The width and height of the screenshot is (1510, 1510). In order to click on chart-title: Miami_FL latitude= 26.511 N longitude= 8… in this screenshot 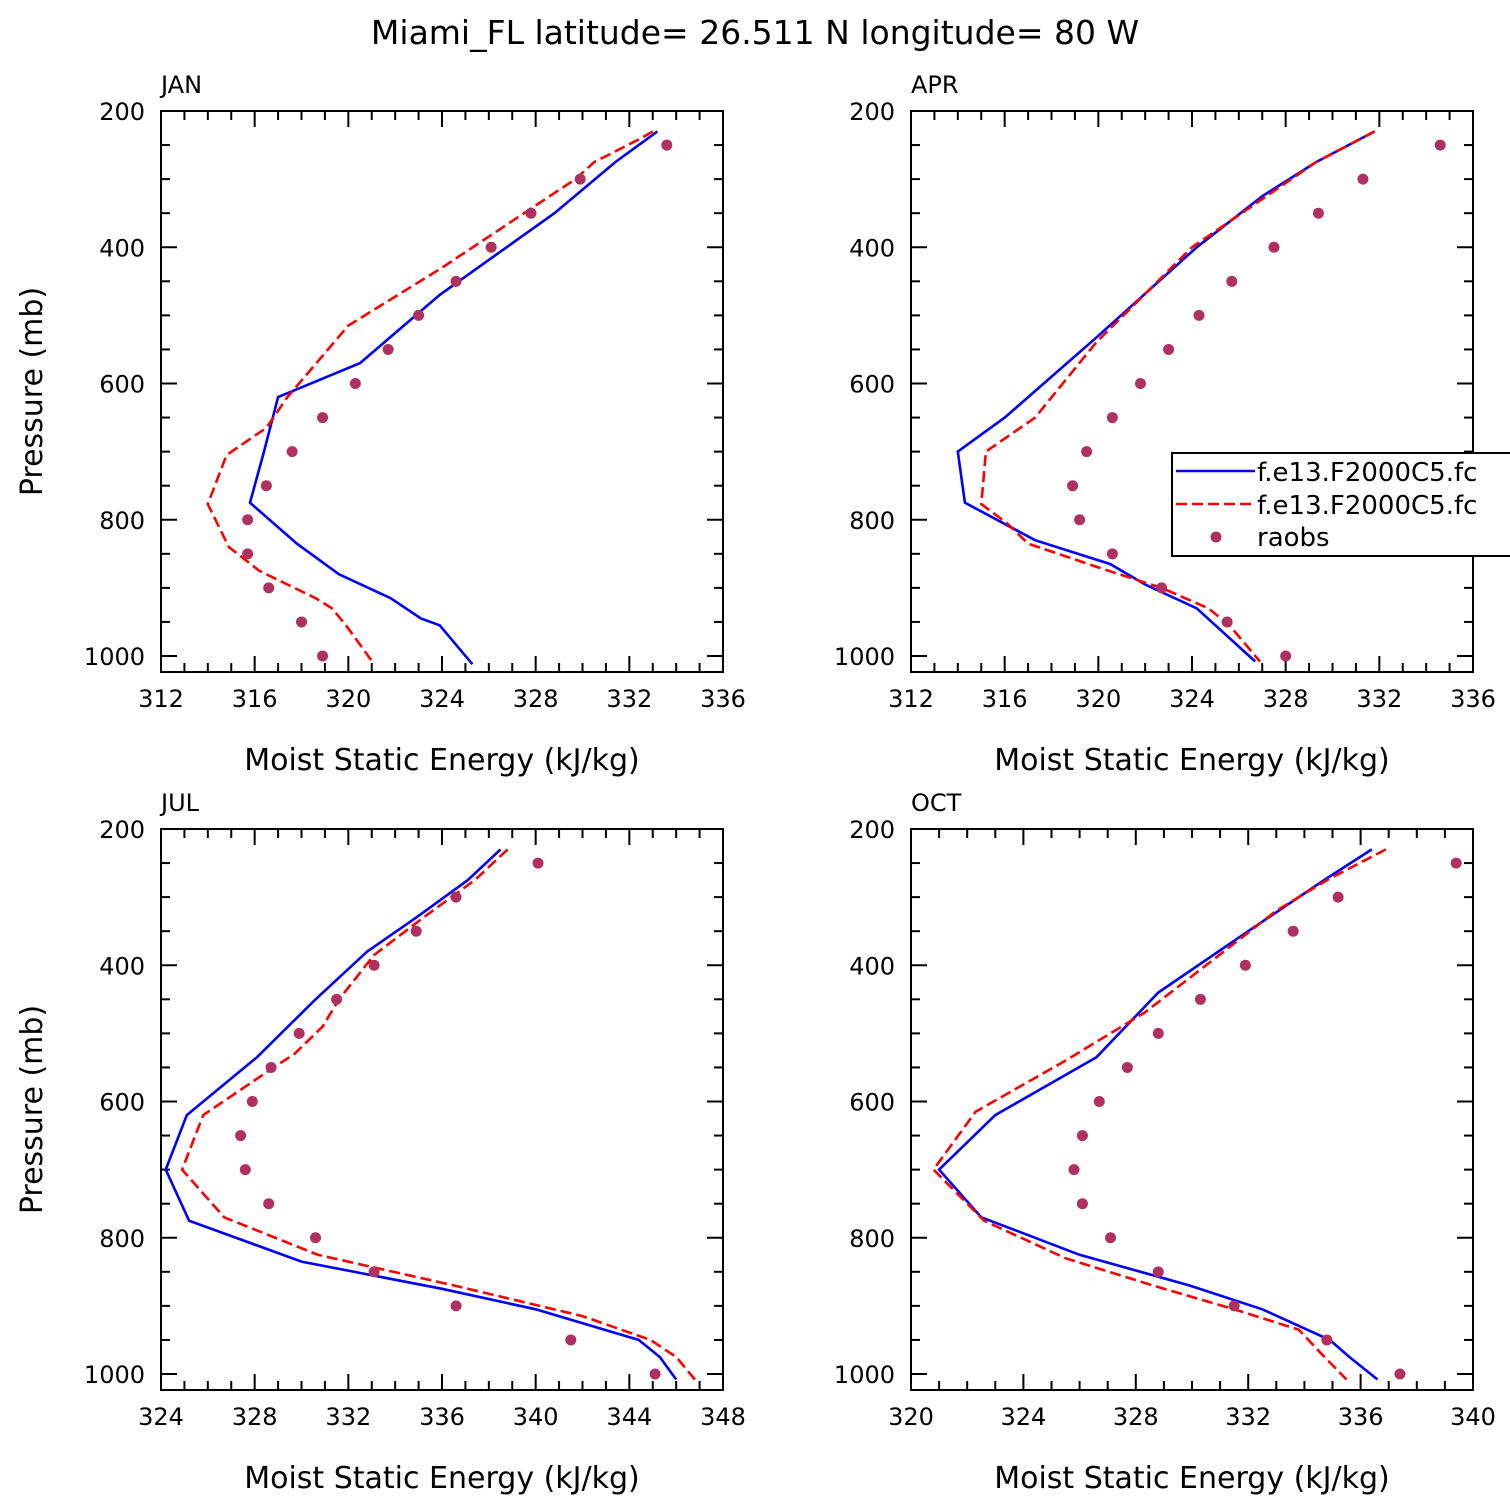, I will do `click(755, 32)`.